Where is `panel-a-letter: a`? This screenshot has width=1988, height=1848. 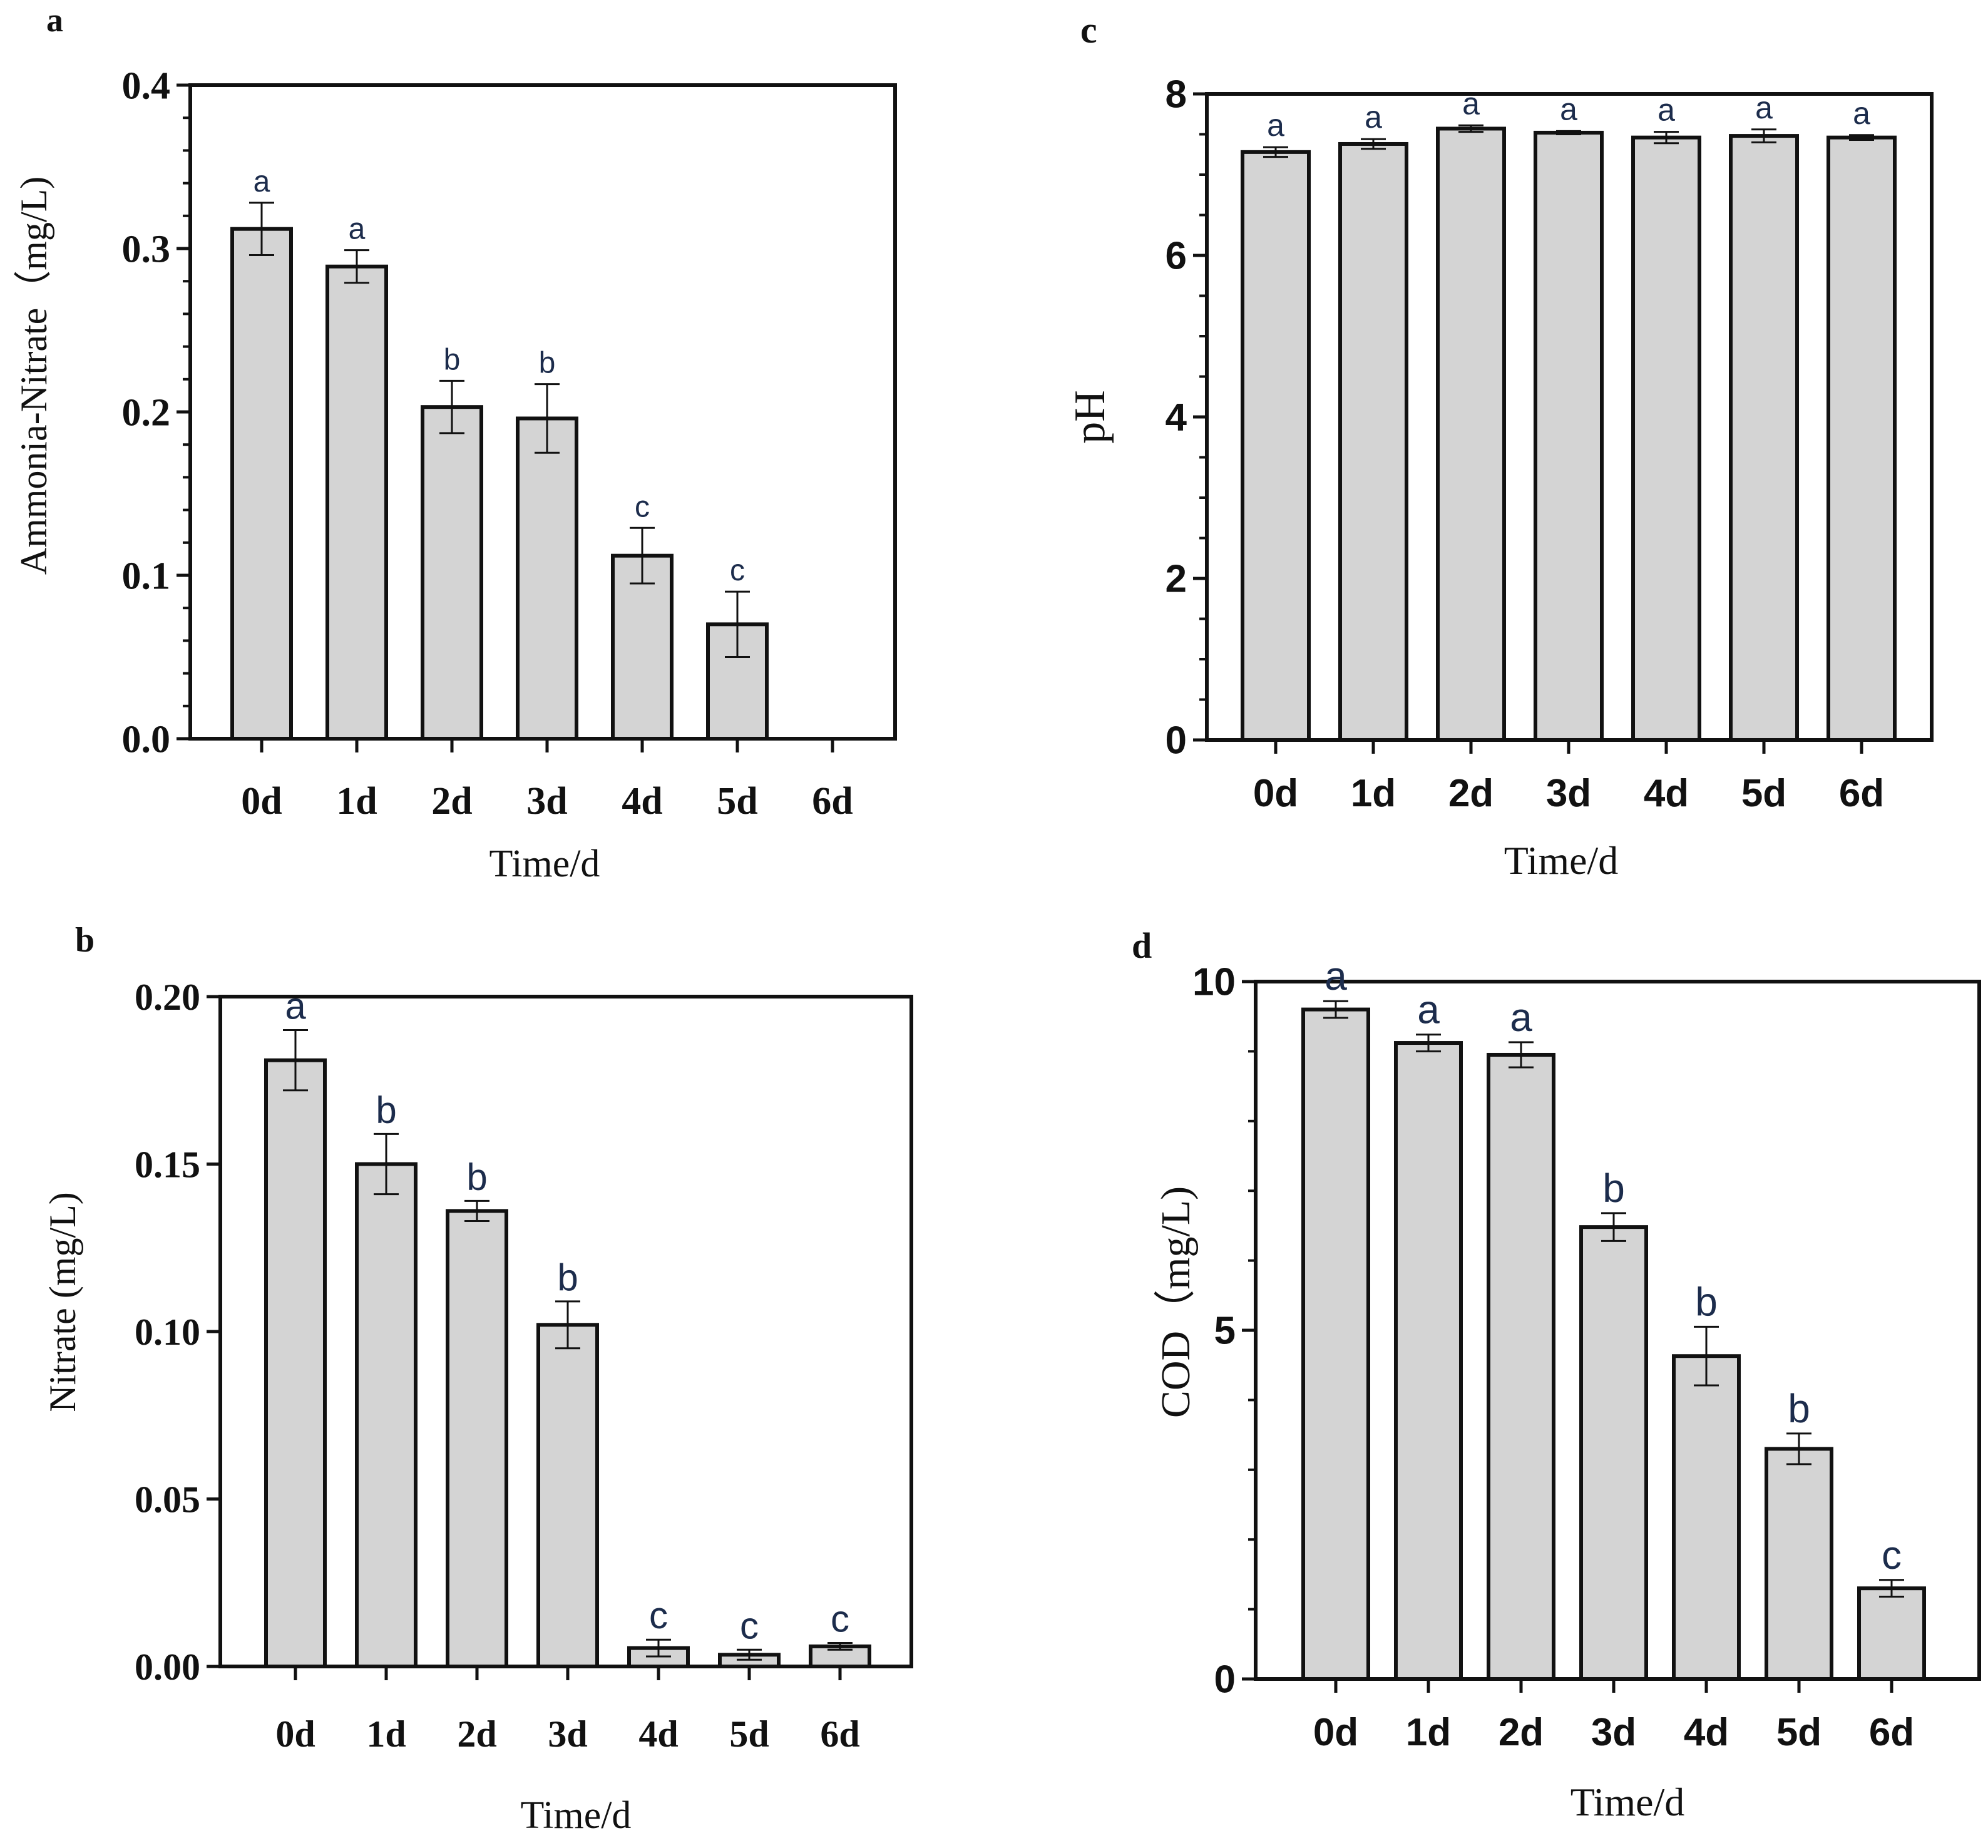 panel-a-letter: a is located at coordinates (54, 20).